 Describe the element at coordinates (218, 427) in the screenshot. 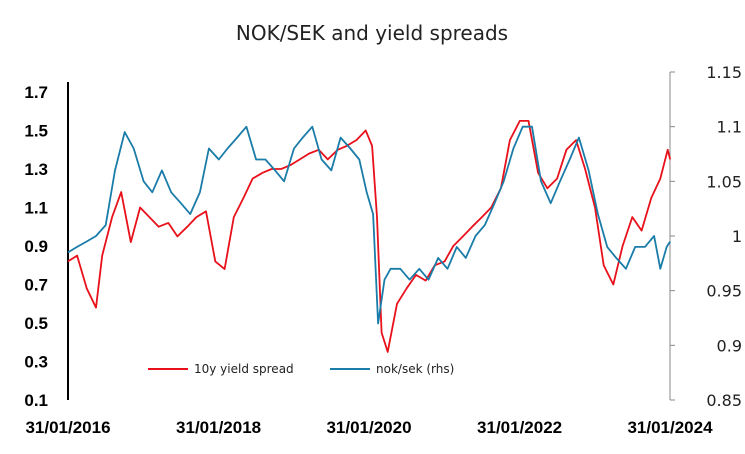

I see `x-tick-label: 31/01/2018` at that location.